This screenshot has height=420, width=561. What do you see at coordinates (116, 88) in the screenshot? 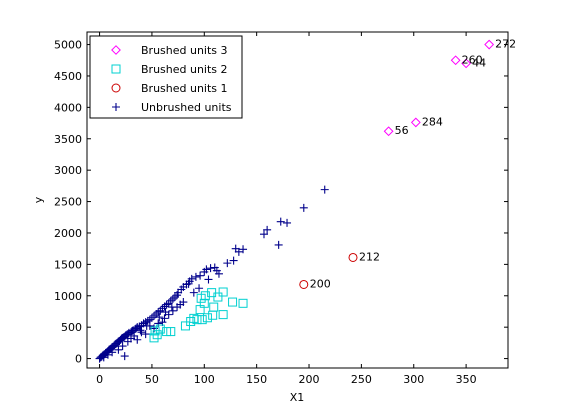
I see `legend-marker-circle` at bounding box center [116, 88].